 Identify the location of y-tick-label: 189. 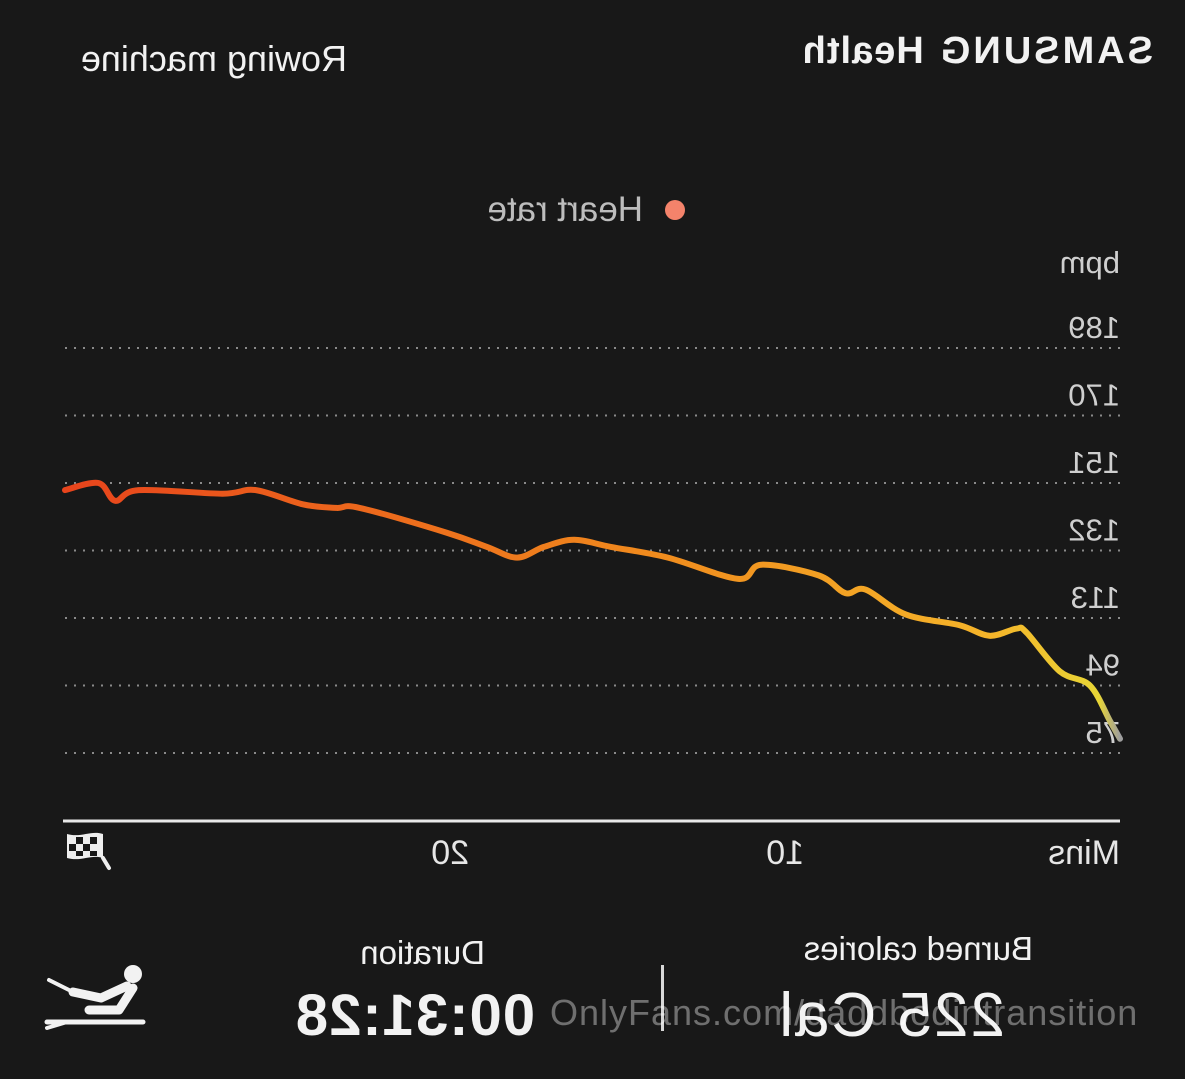
(1094, 327).